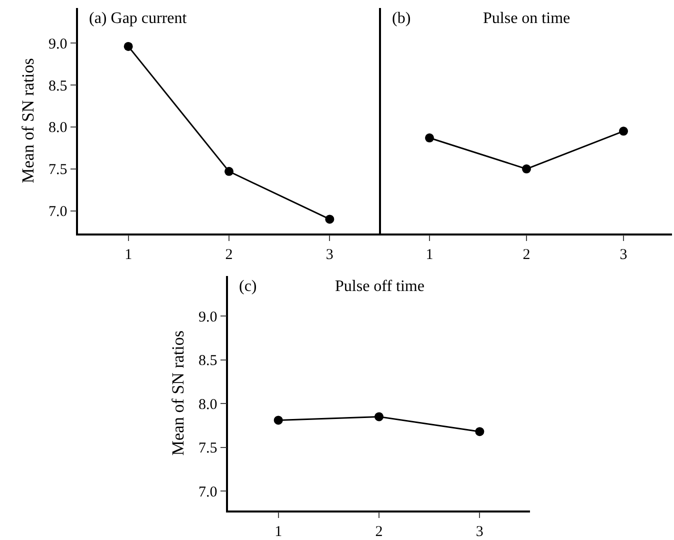 This screenshot has width=674, height=540. I want to click on chart-title: (a) Gap current, so click(138, 18).